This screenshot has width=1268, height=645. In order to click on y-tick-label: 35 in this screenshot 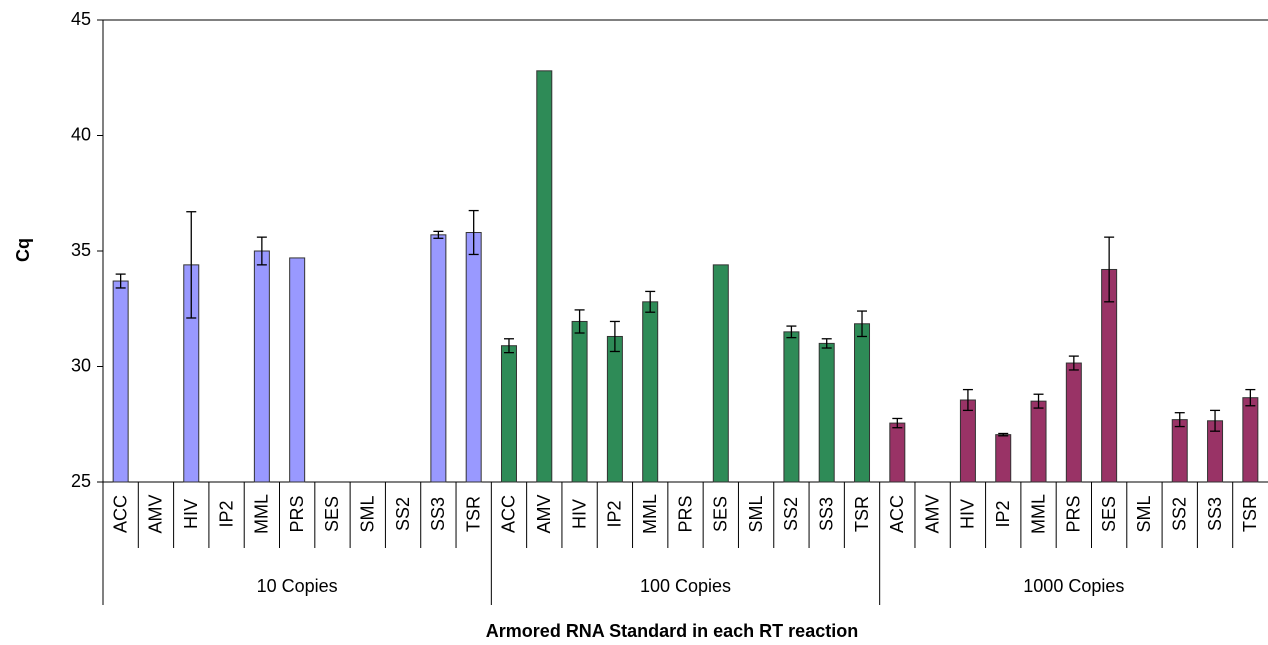, I will do `click(81, 250)`.